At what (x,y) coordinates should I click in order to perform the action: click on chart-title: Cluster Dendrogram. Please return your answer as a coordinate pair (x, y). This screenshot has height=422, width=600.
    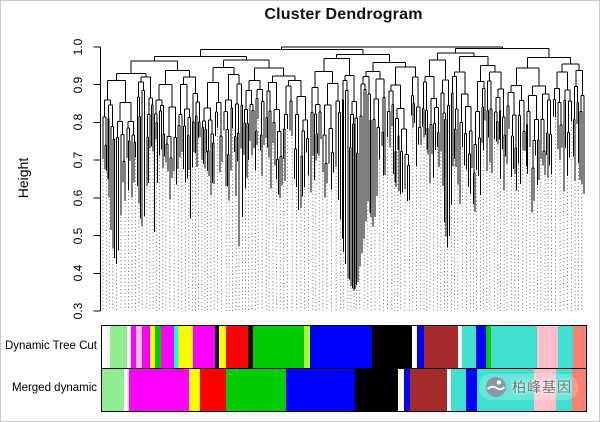
    Looking at the image, I should click on (343, 14).